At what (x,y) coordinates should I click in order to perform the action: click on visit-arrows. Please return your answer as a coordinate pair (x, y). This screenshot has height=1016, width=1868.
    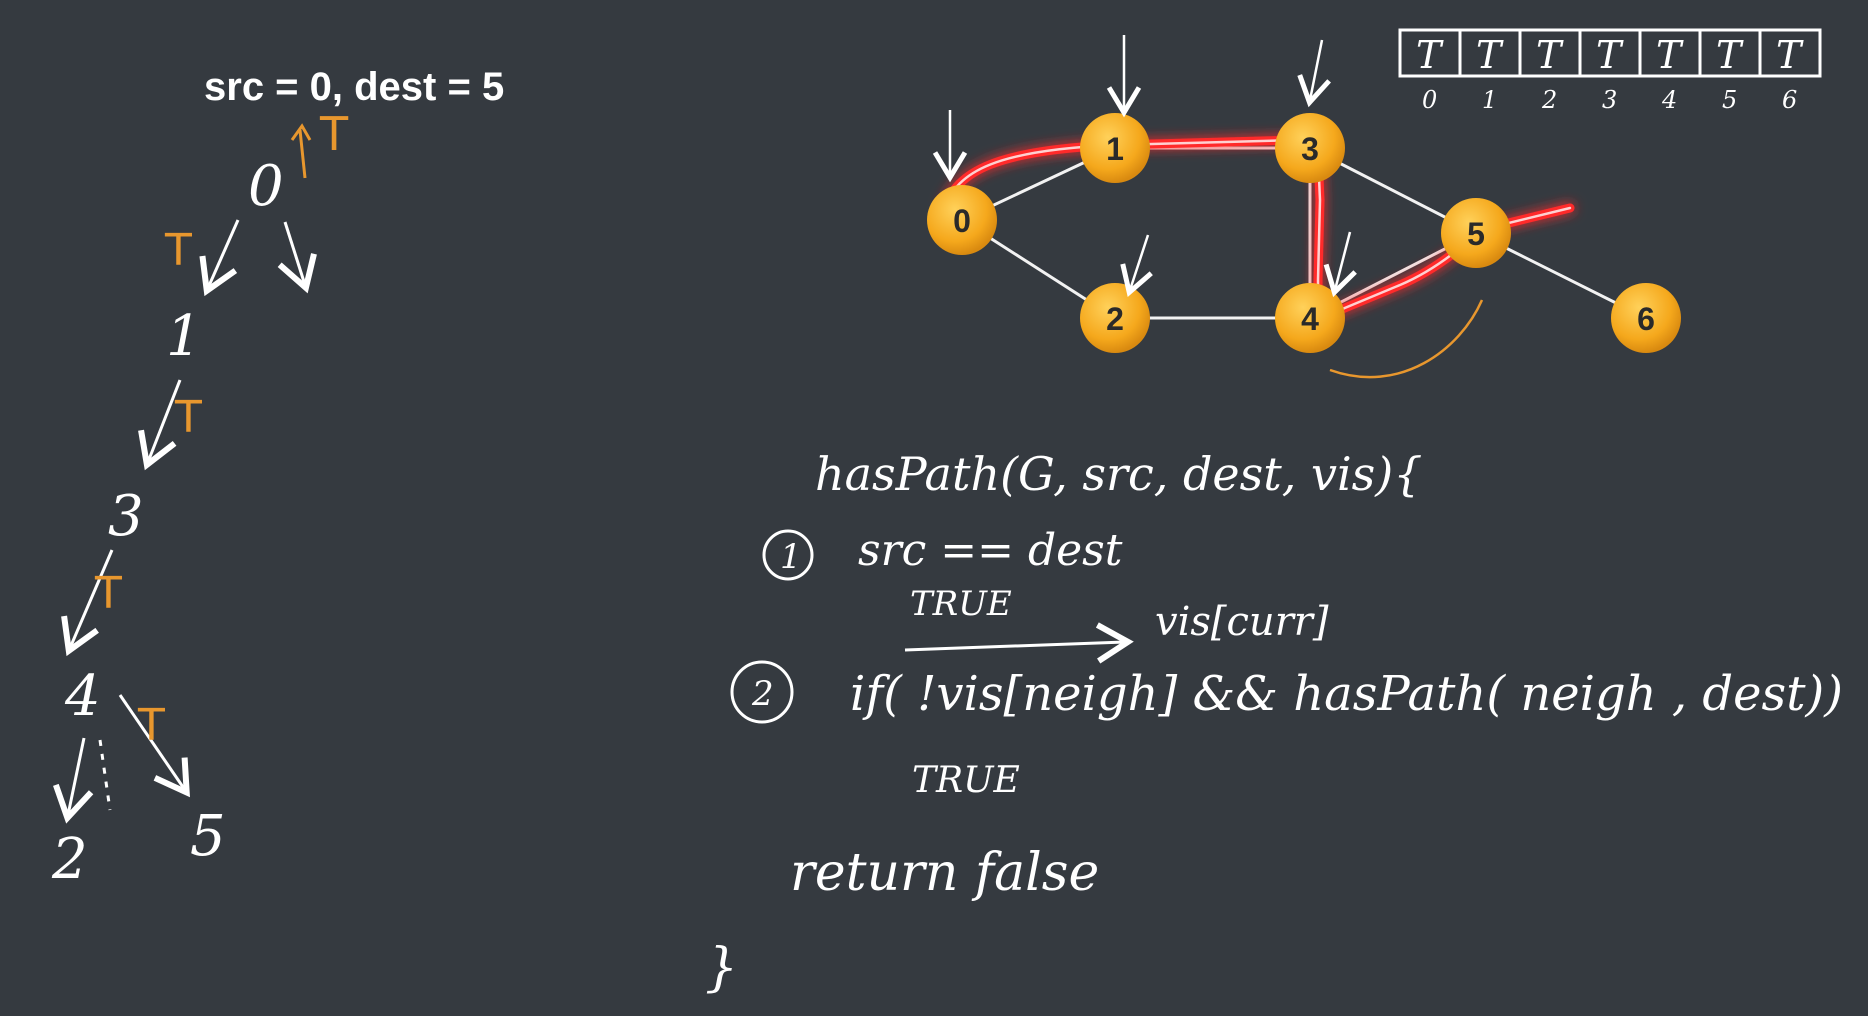
    Looking at the image, I should click on (1208, 207).